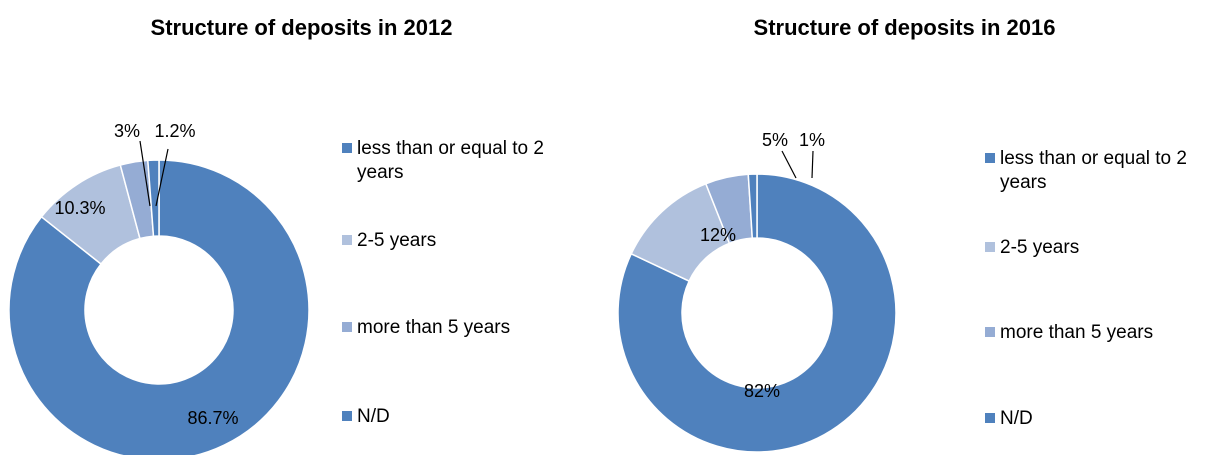 The image size is (1206, 455). Describe the element at coordinates (212, 418) in the screenshot. I see `data-label-0: 86.7%` at that location.